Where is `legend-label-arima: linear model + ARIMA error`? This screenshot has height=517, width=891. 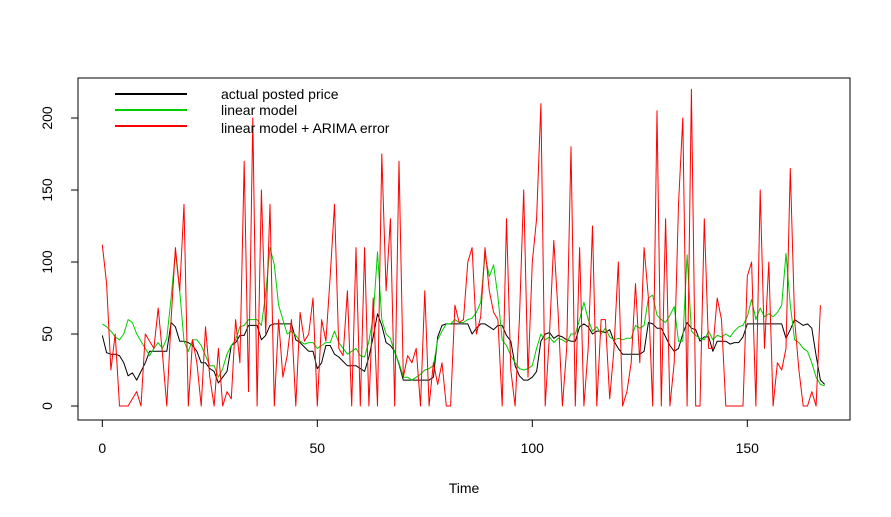 legend-label-arima: linear model + ARIMA error is located at coordinates (305, 128).